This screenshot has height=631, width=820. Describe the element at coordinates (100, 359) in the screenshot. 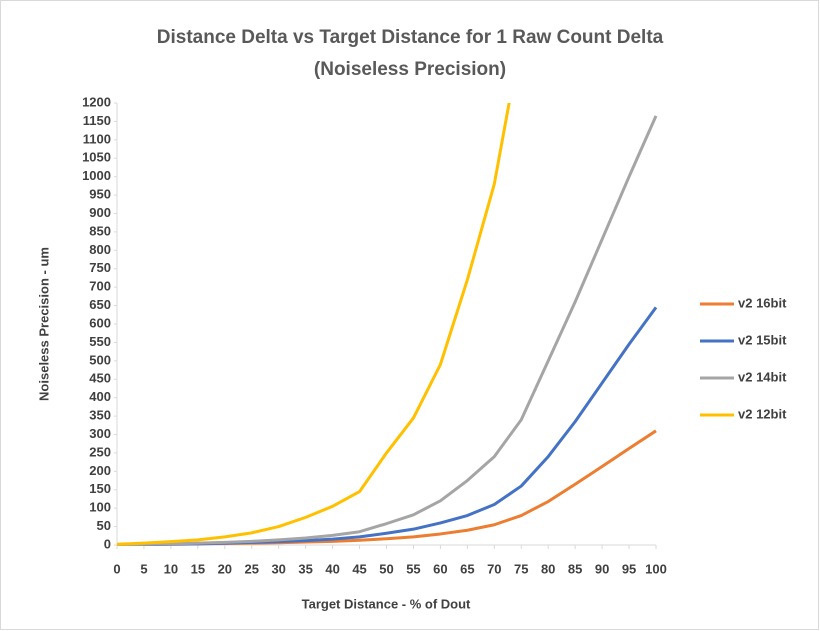

I see `y-tick-label: 500` at that location.